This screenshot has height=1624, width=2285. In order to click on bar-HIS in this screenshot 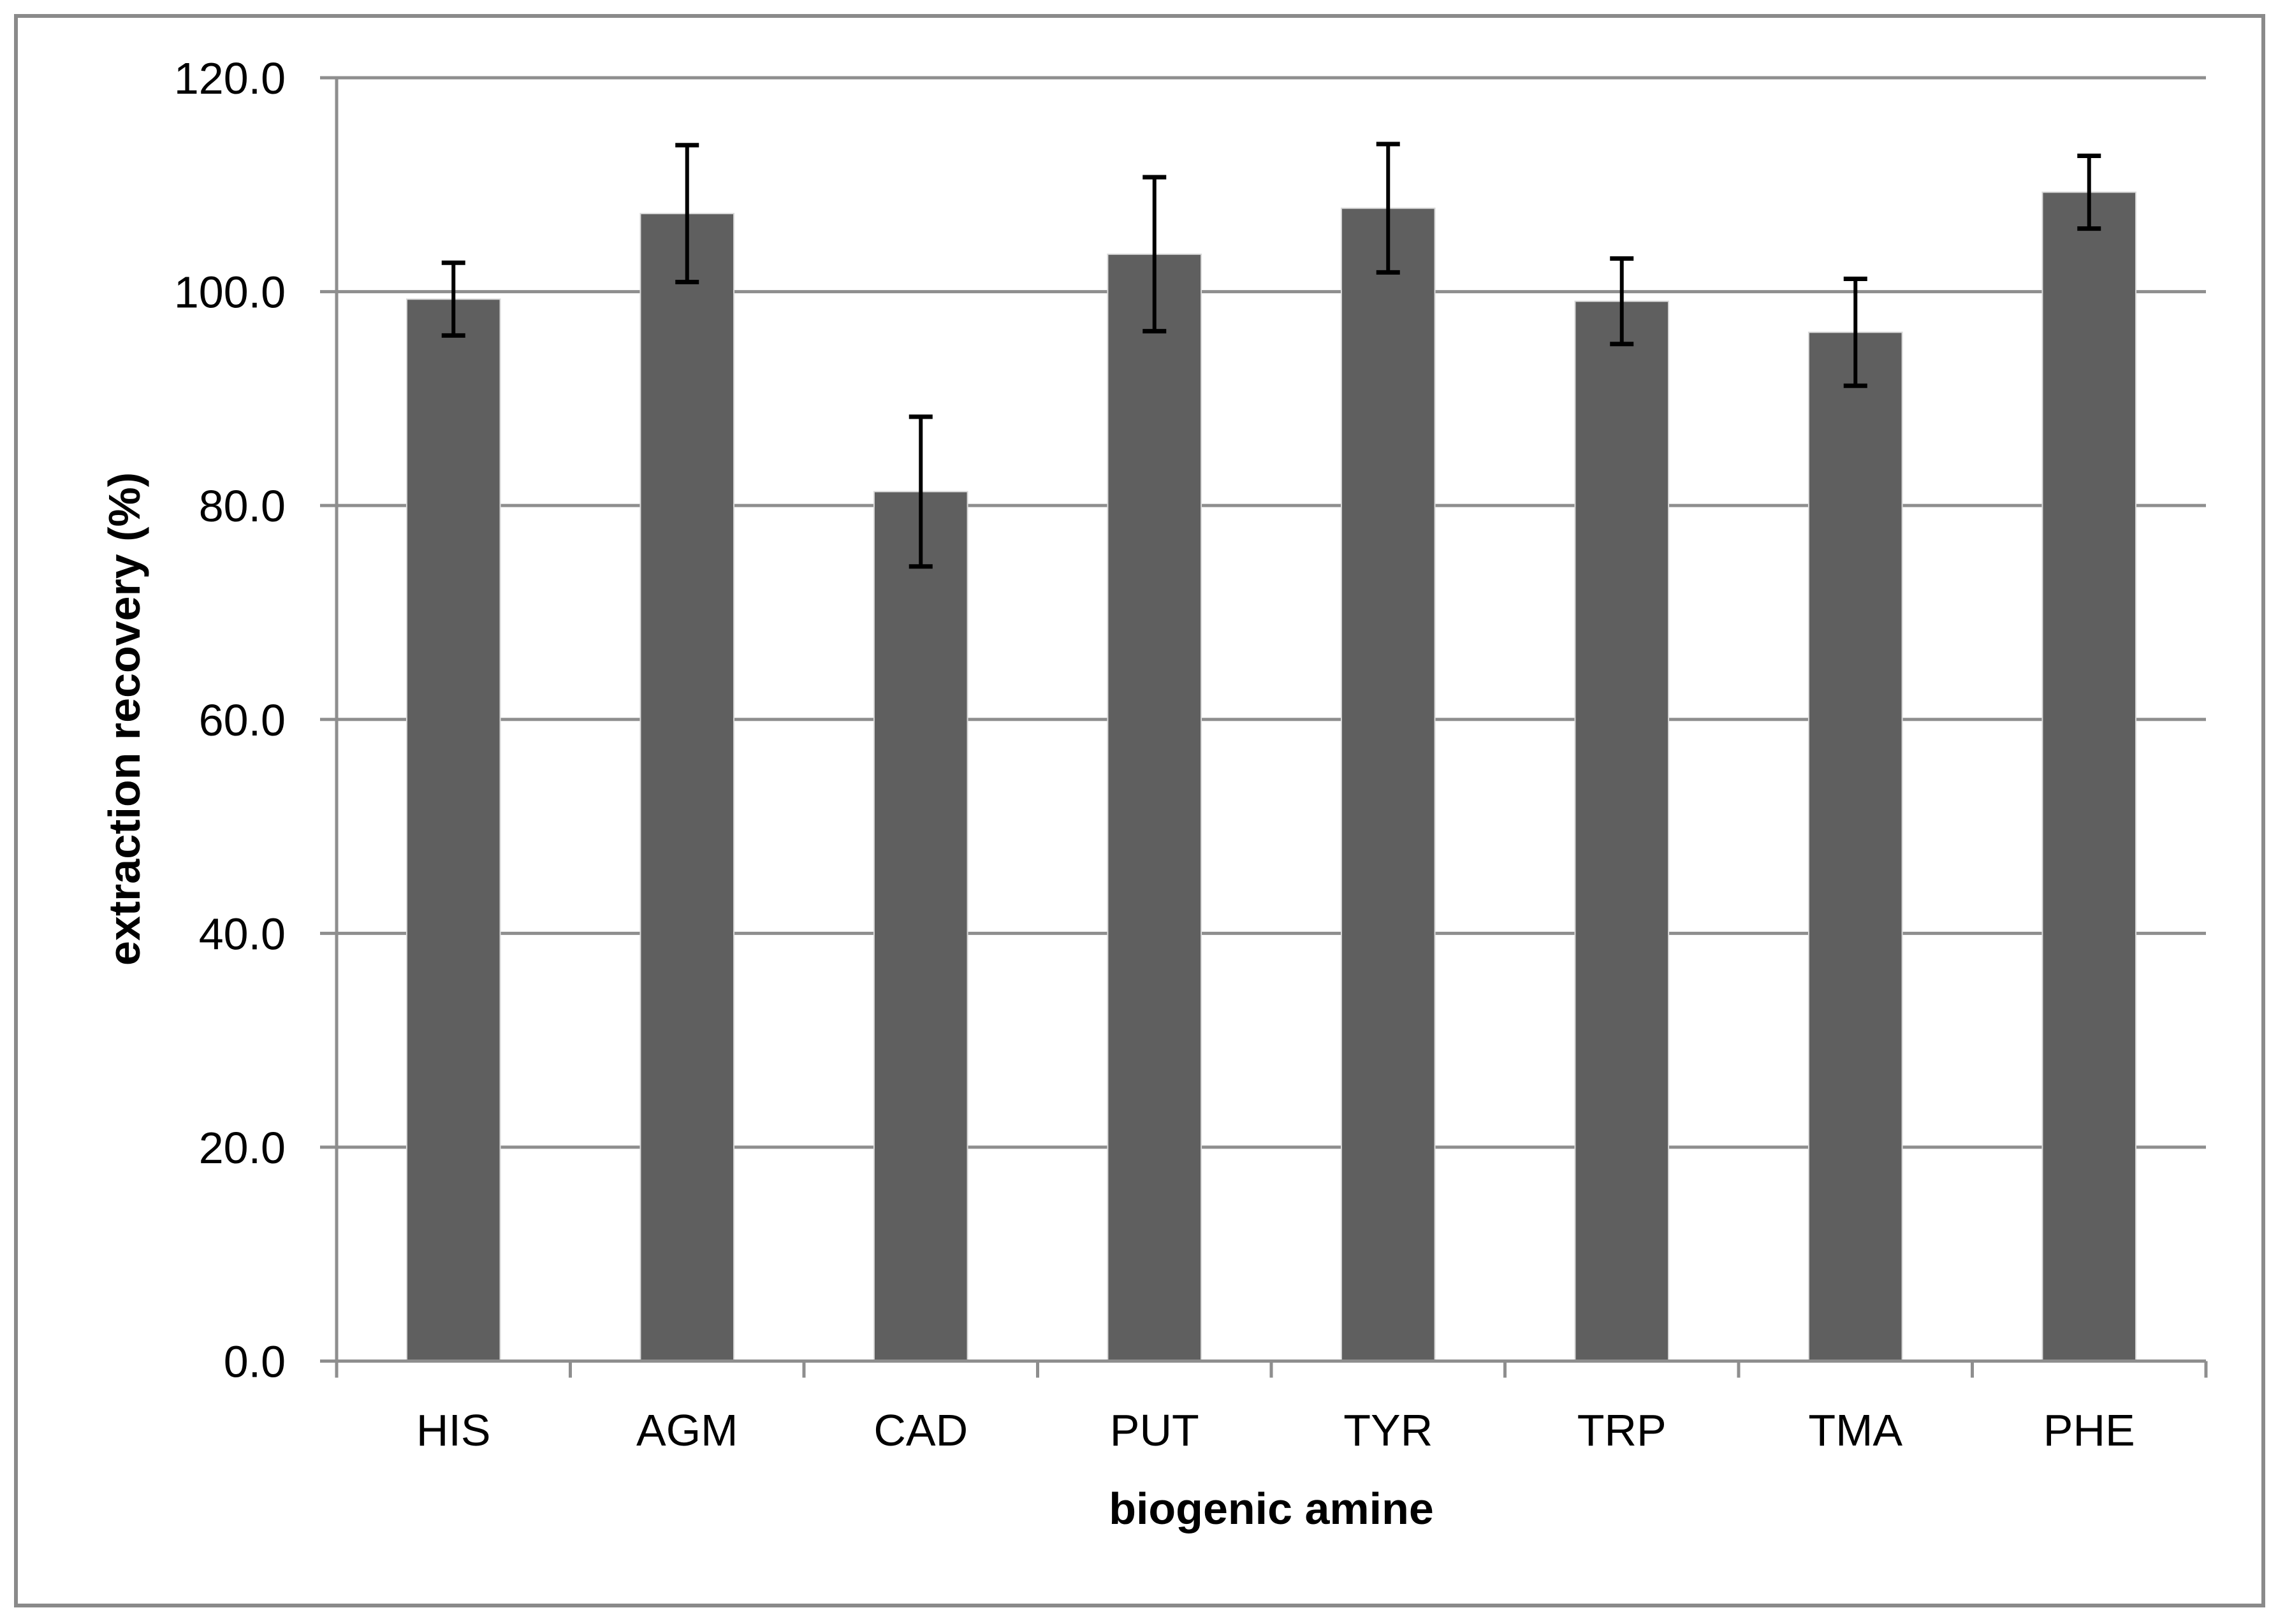, I will do `click(453, 830)`.